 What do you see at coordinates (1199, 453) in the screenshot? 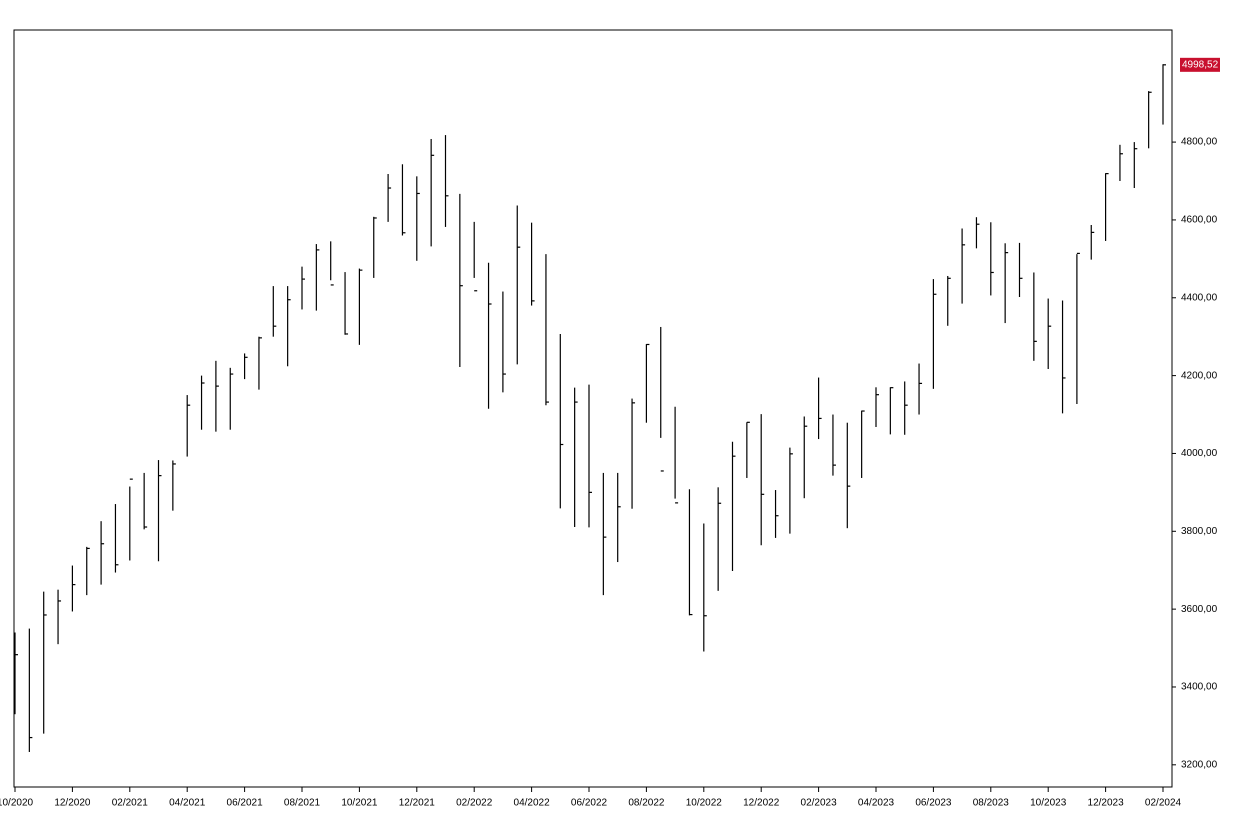
I see `y-tick-label: 4000,00` at bounding box center [1199, 453].